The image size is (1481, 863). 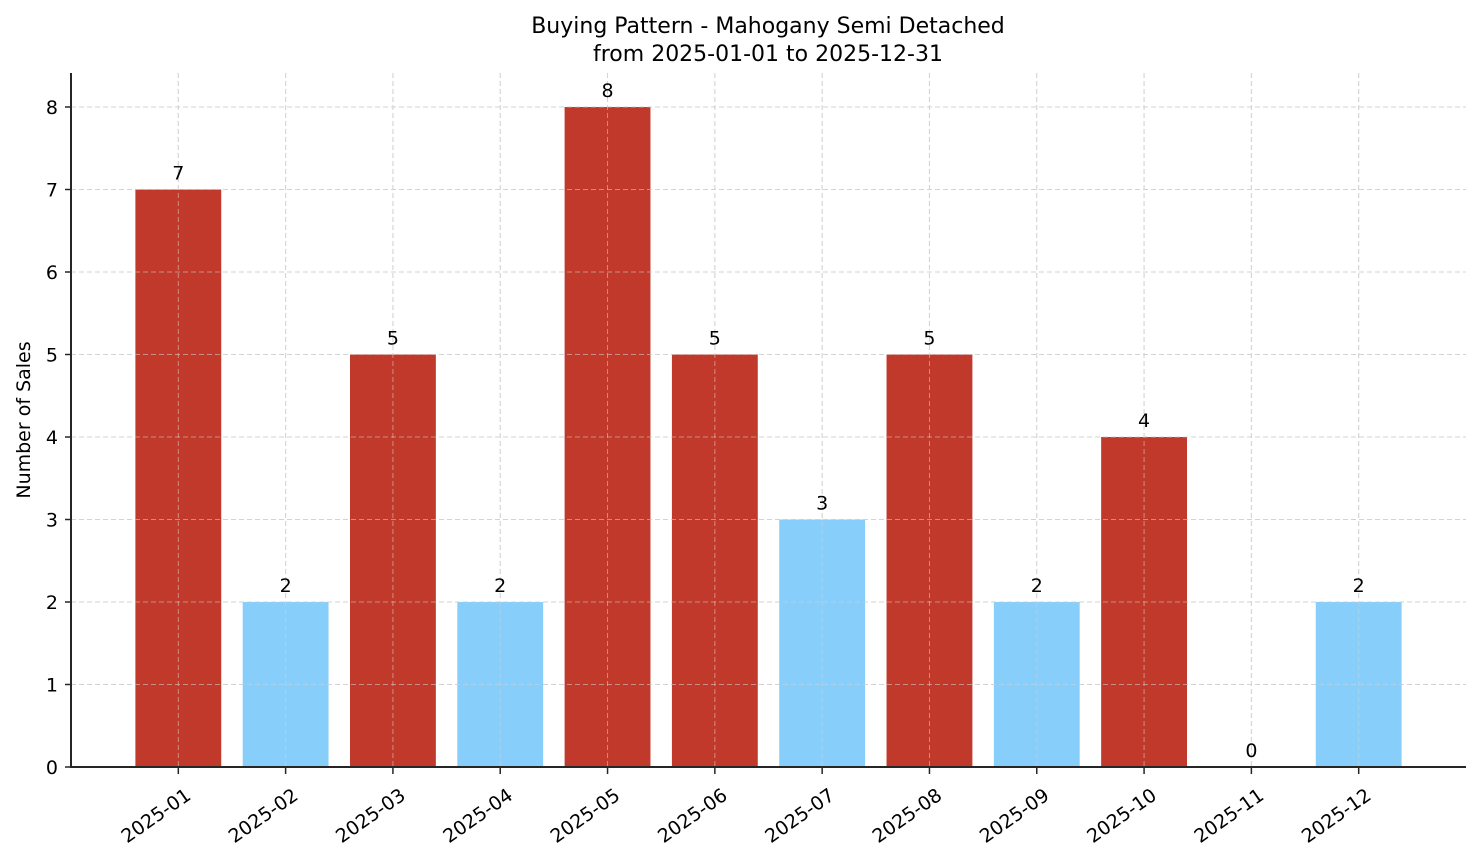 I want to click on x-tick-label: 2025-03, so click(x=371, y=816).